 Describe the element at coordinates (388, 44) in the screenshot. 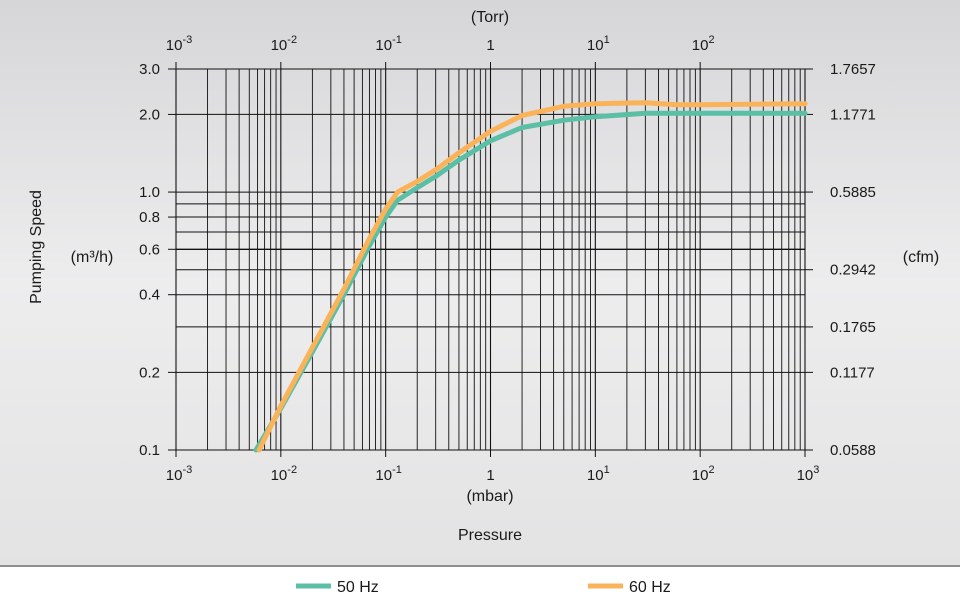

I see `top-tick-label: 10⁻¹` at that location.